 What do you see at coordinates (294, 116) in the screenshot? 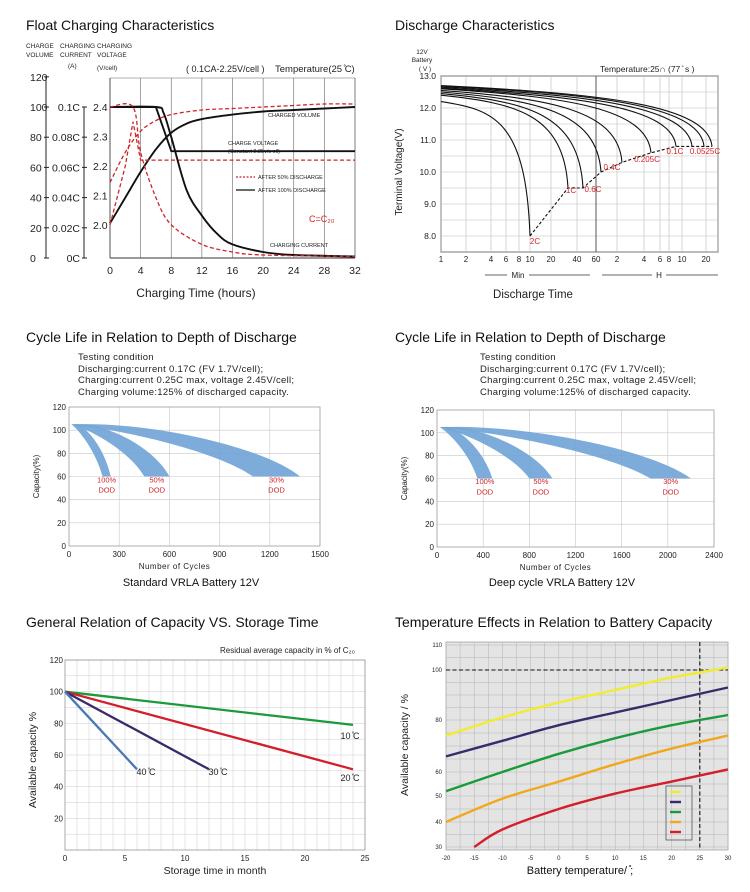
I see `annotation-charged-volume: CHARGED VOLUME` at bounding box center [294, 116].